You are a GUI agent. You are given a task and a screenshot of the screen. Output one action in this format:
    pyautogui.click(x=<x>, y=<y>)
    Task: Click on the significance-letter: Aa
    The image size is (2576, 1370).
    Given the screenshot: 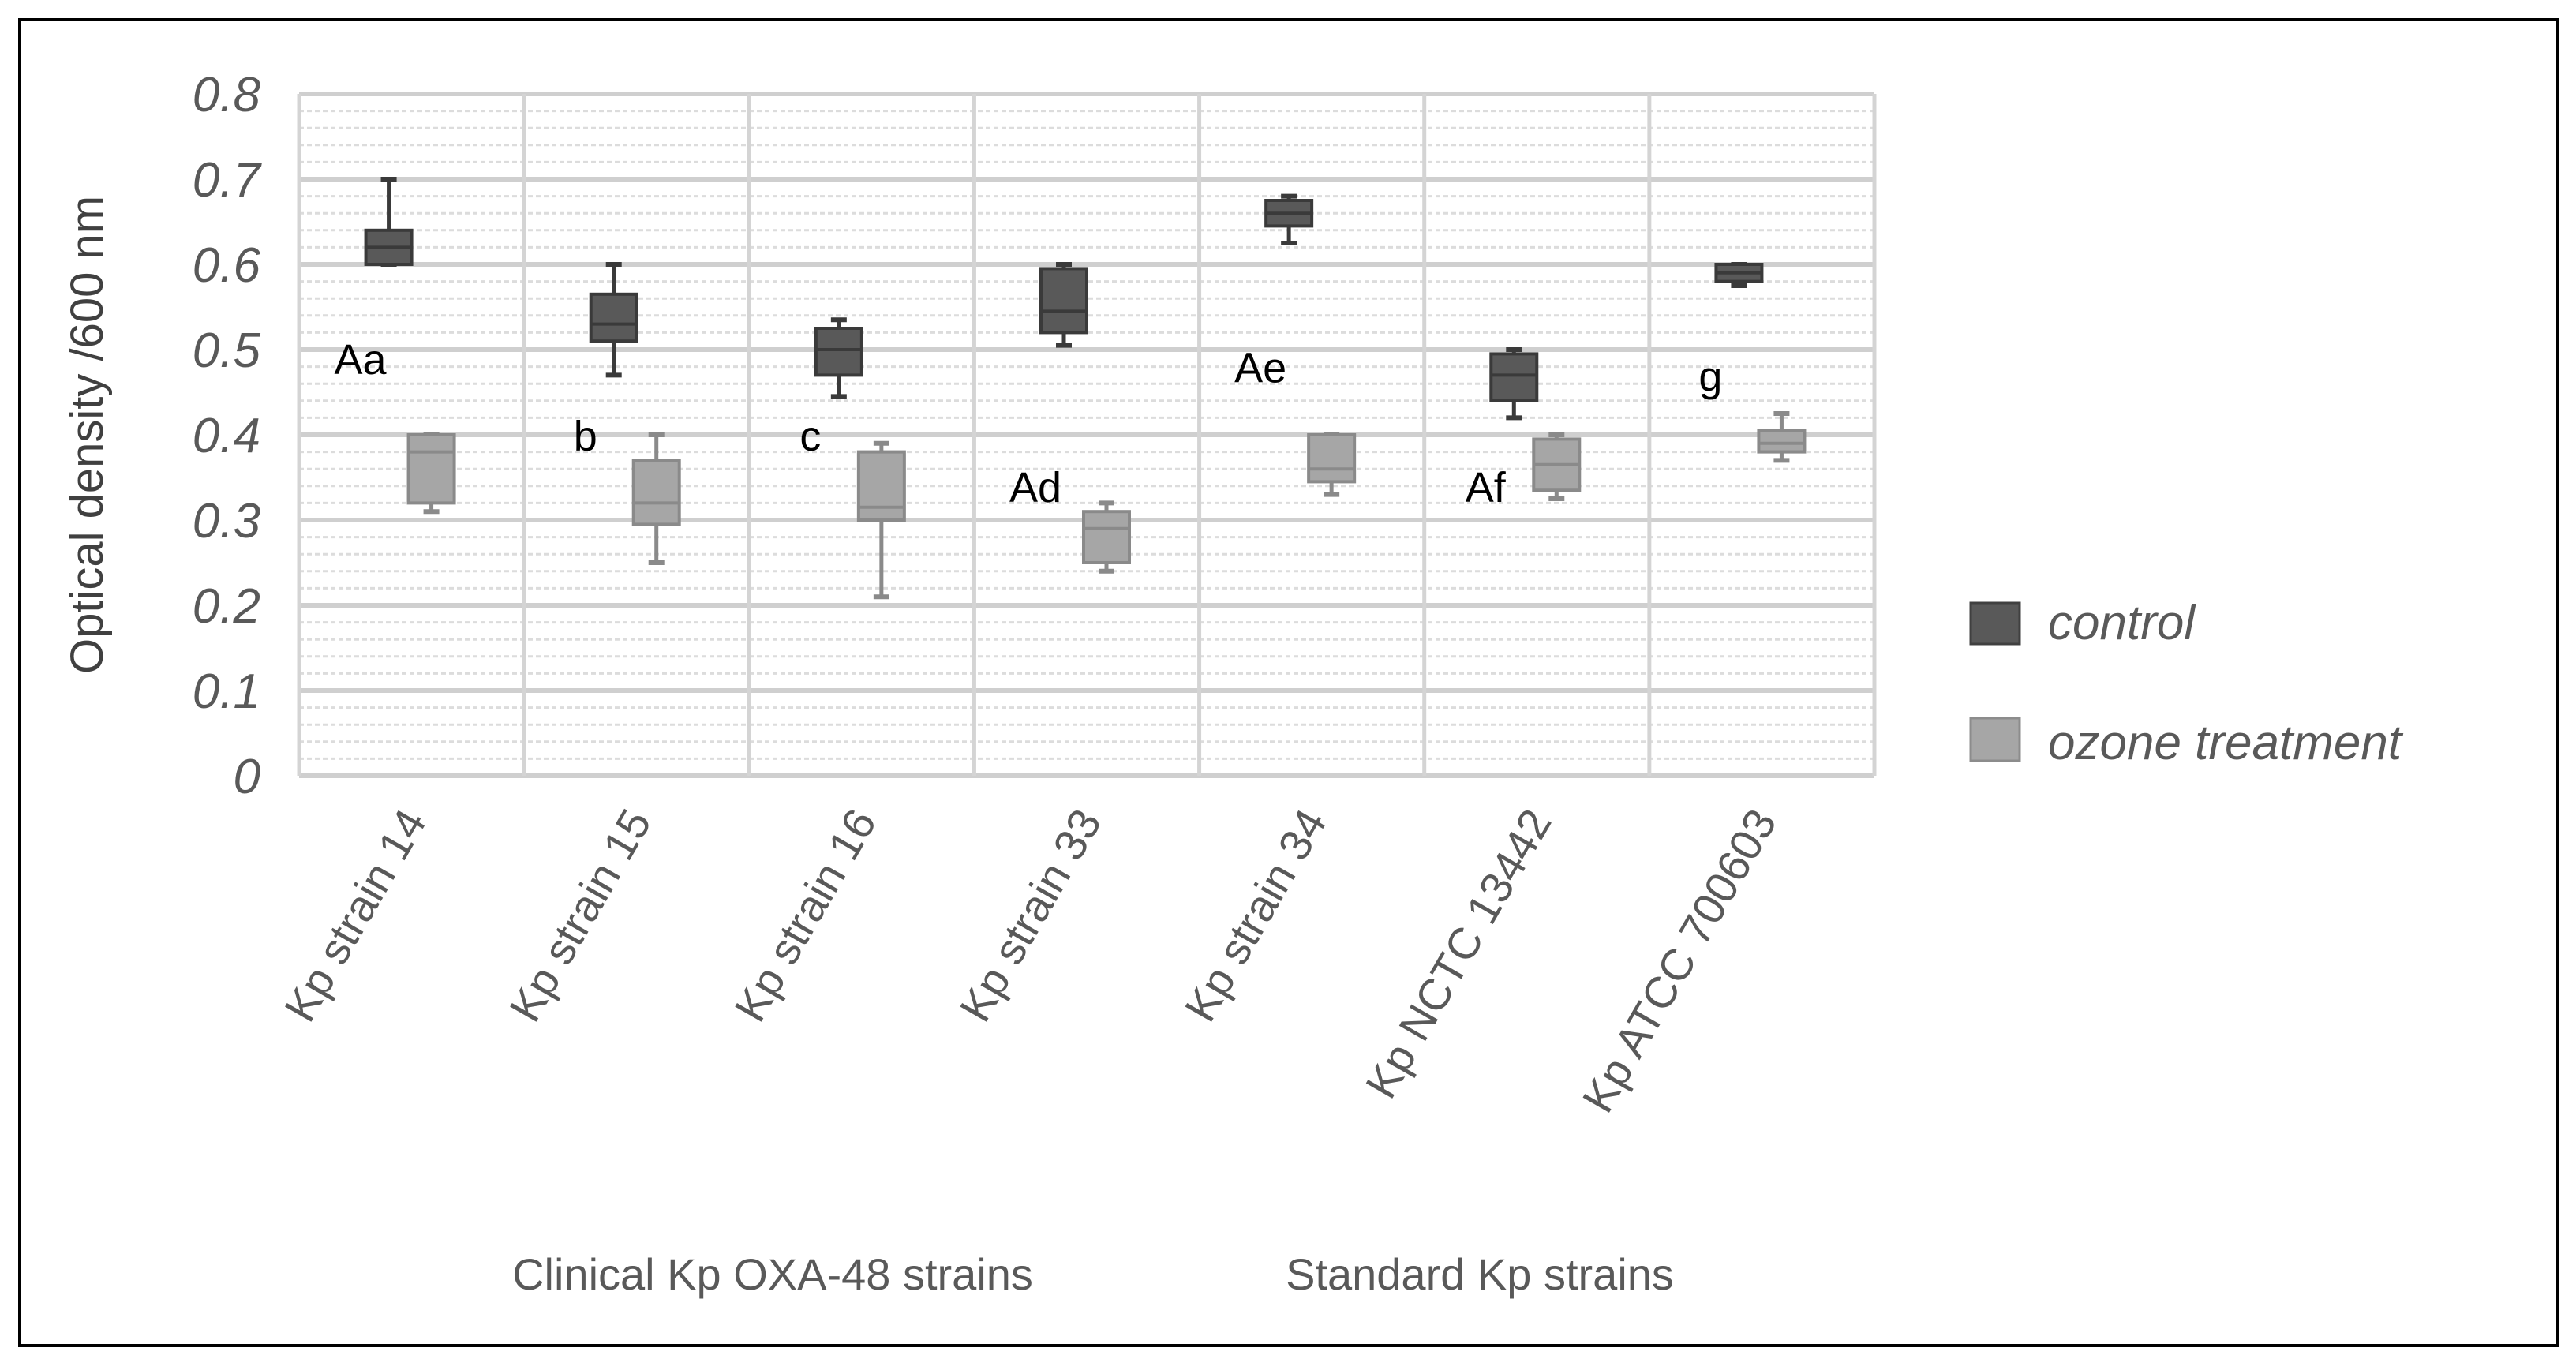 What is the action you would take?
    pyautogui.click(x=361, y=360)
    